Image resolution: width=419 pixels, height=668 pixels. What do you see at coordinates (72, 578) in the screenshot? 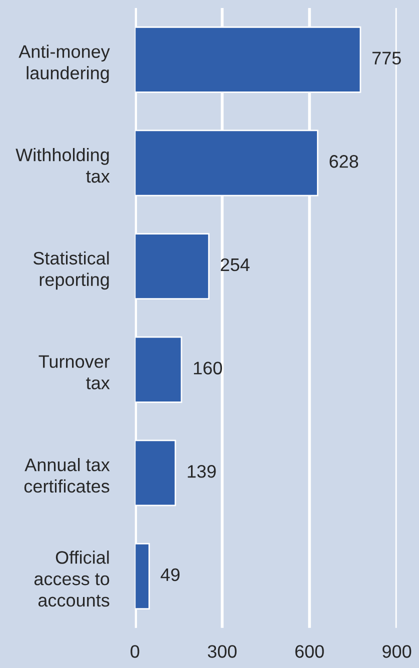
I see `y-tick-label: Official access to accounts` at bounding box center [72, 578].